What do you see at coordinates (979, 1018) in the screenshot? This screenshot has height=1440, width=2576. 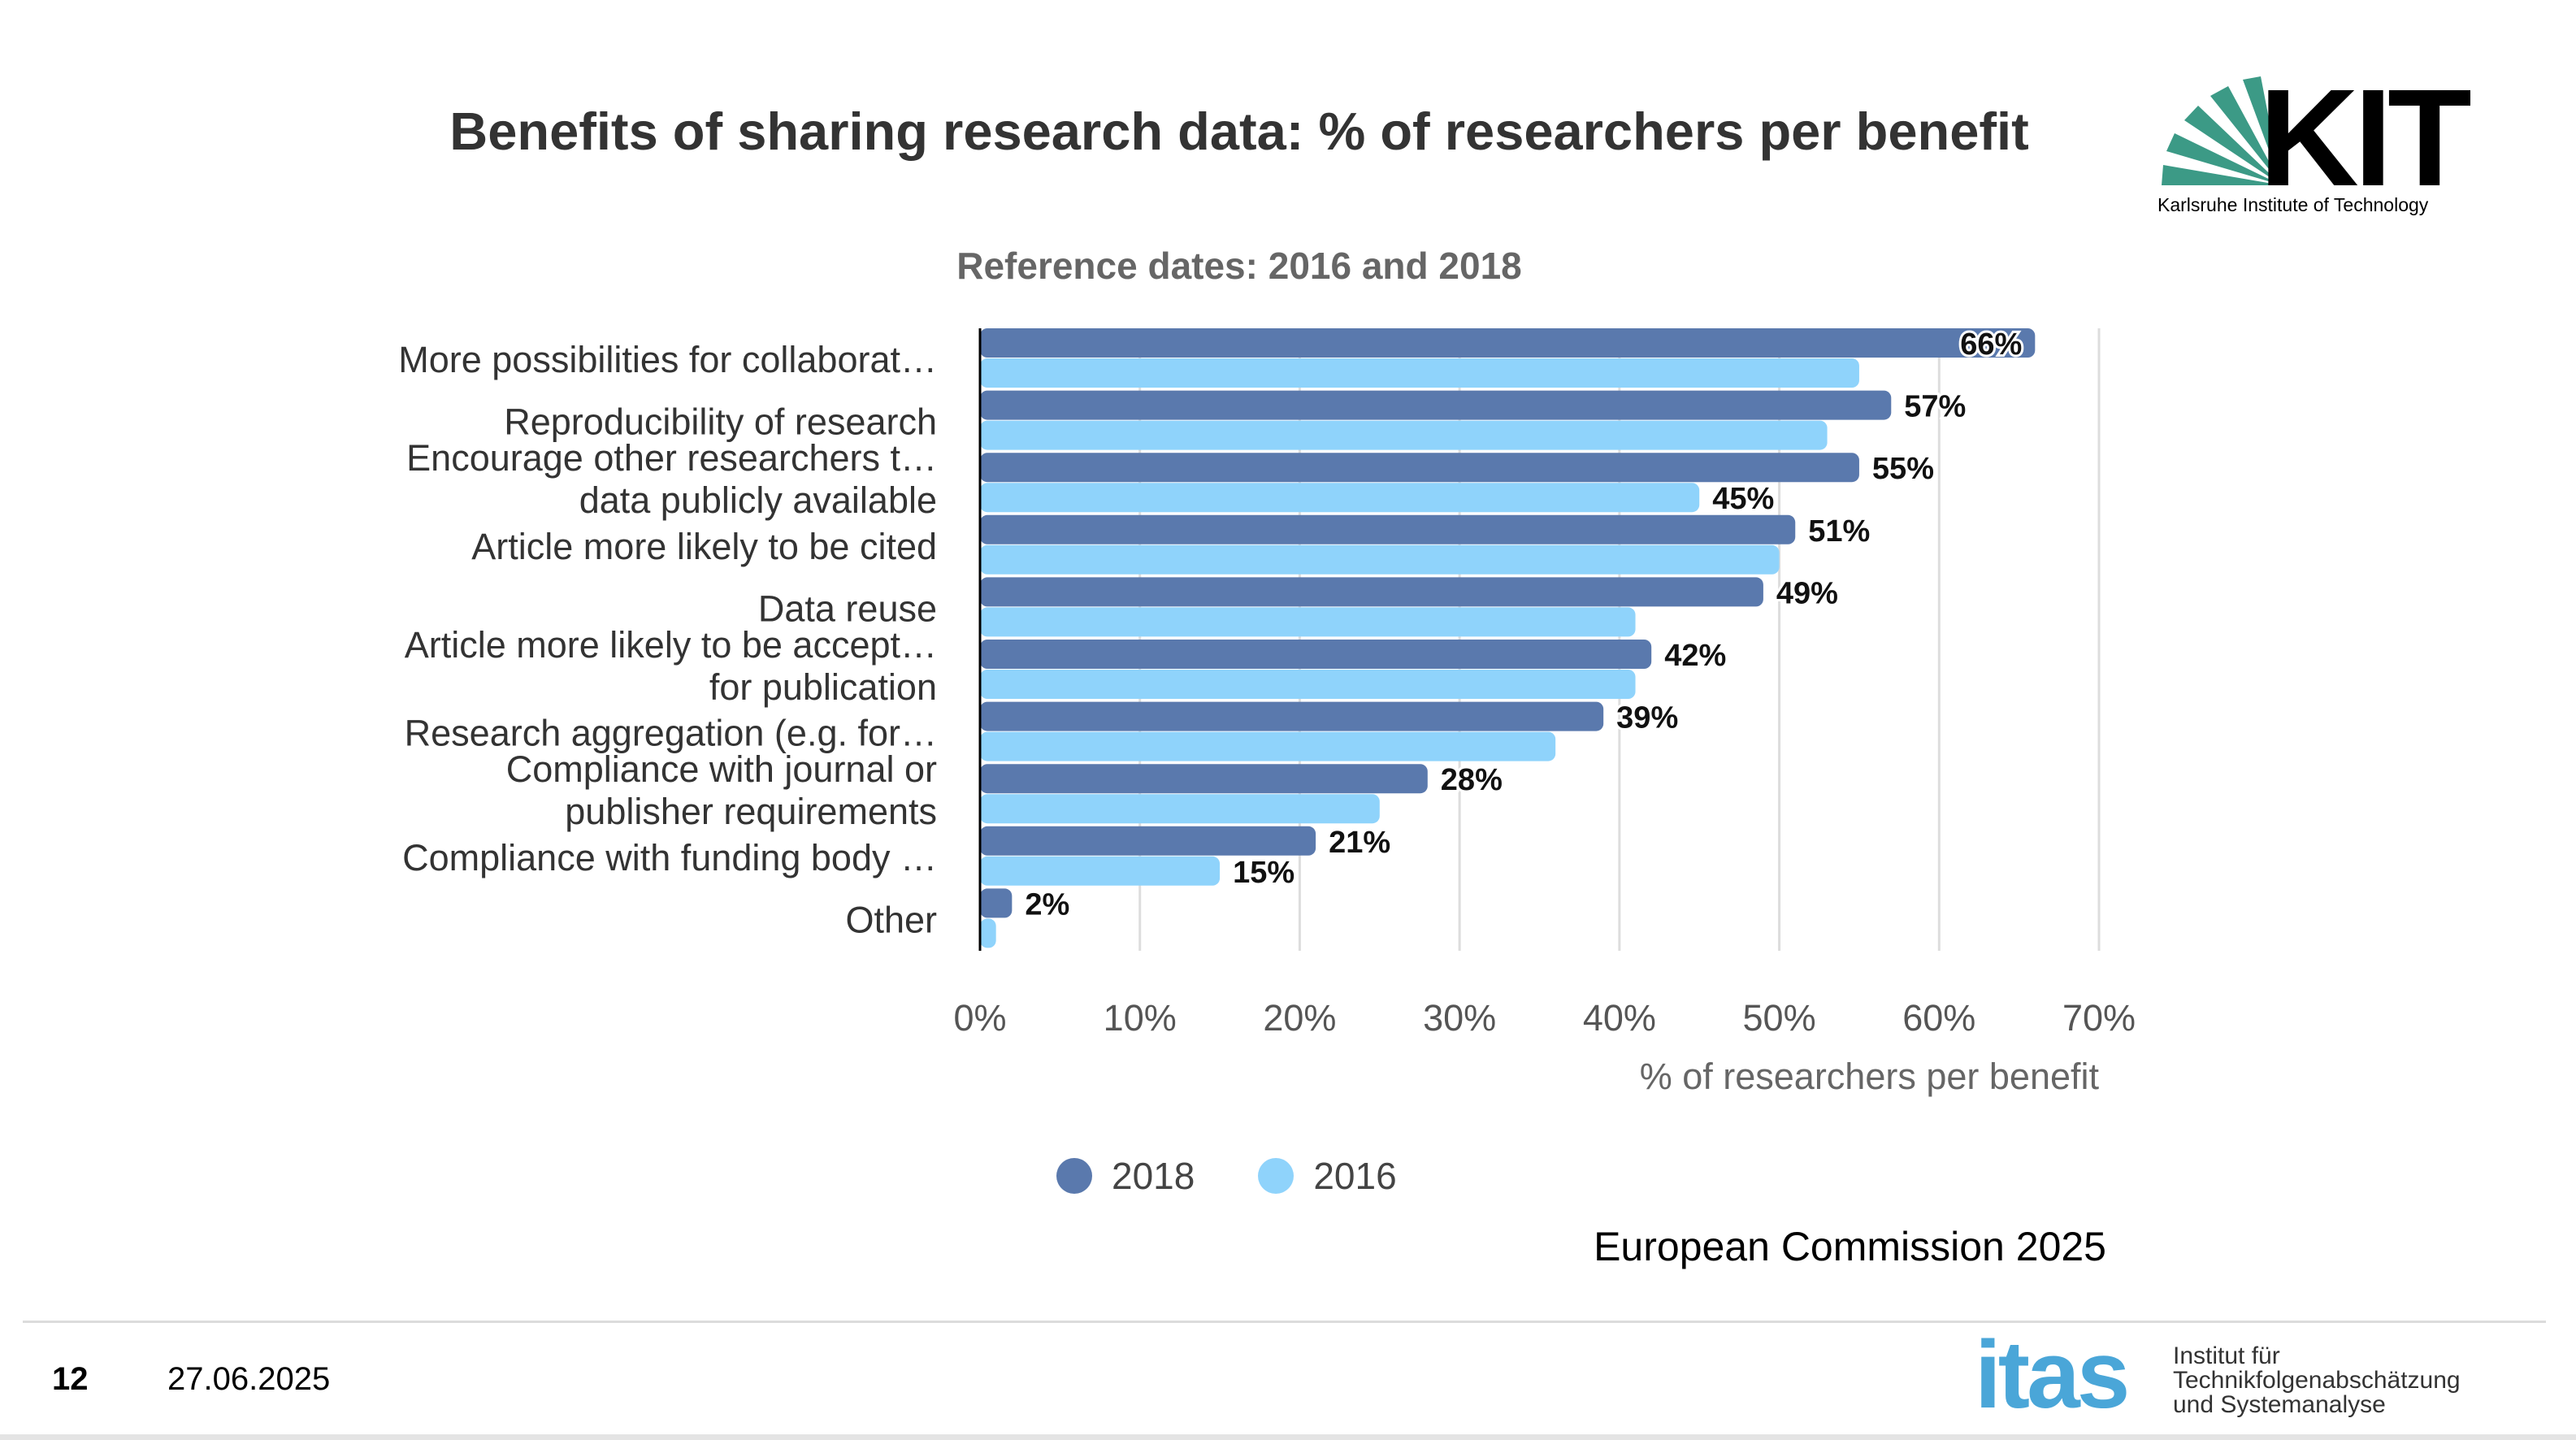 I see `x-tick-label: 0%` at bounding box center [979, 1018].